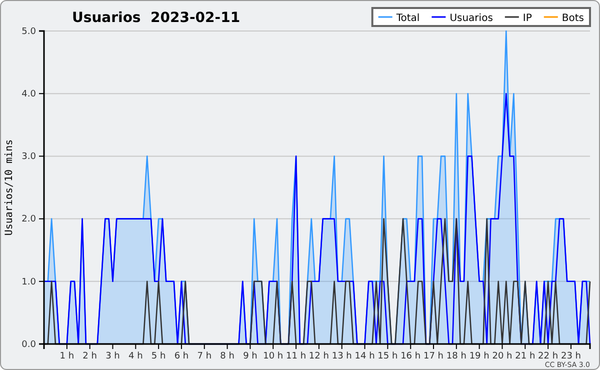  Describe the element at coordinates (407, 18) in the screenshot. I see `legend-label: Total` at that location.